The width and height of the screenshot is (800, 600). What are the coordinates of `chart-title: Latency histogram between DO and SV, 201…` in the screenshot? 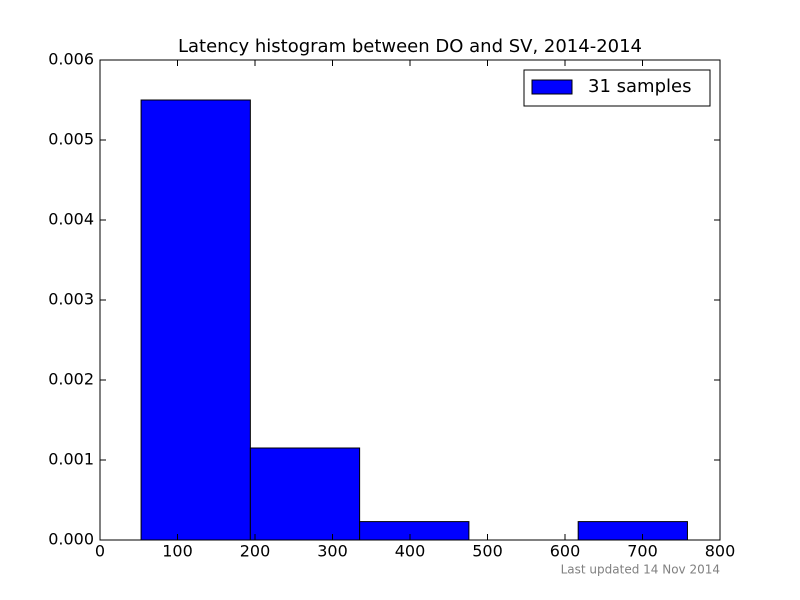 It's located at (410, 46).